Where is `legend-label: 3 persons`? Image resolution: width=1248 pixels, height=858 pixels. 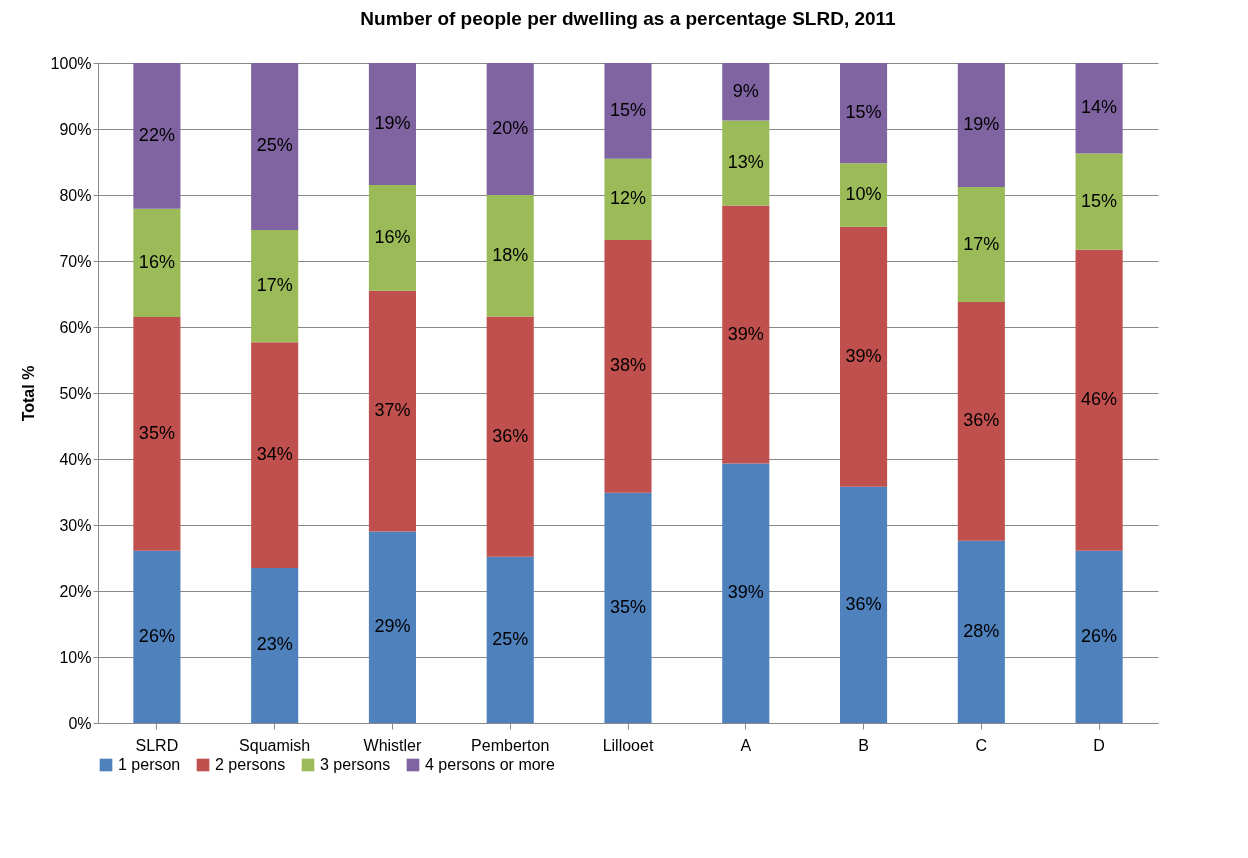
legend-label: 3 persons is located at coordinates (355, 764).